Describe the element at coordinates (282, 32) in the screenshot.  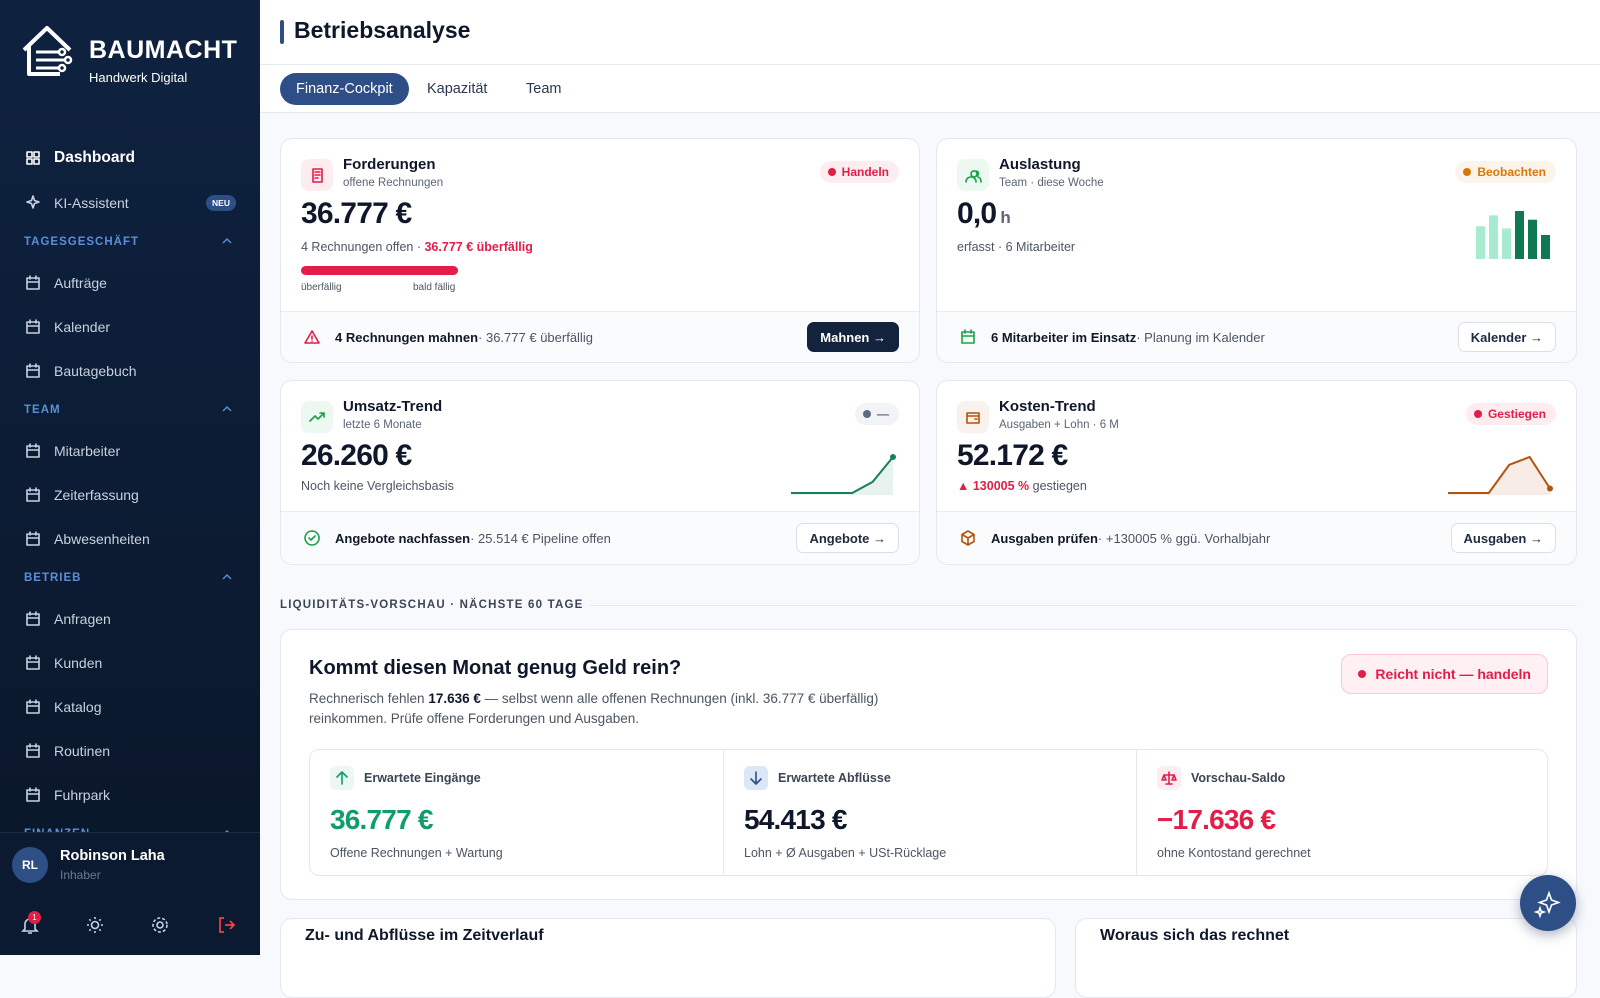
I see `title-accent` at that location.